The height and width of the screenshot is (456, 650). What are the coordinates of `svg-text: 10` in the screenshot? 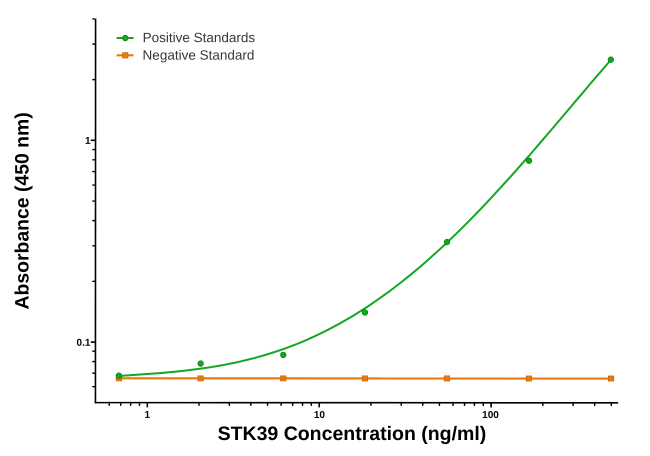 It's located at (320, 415).